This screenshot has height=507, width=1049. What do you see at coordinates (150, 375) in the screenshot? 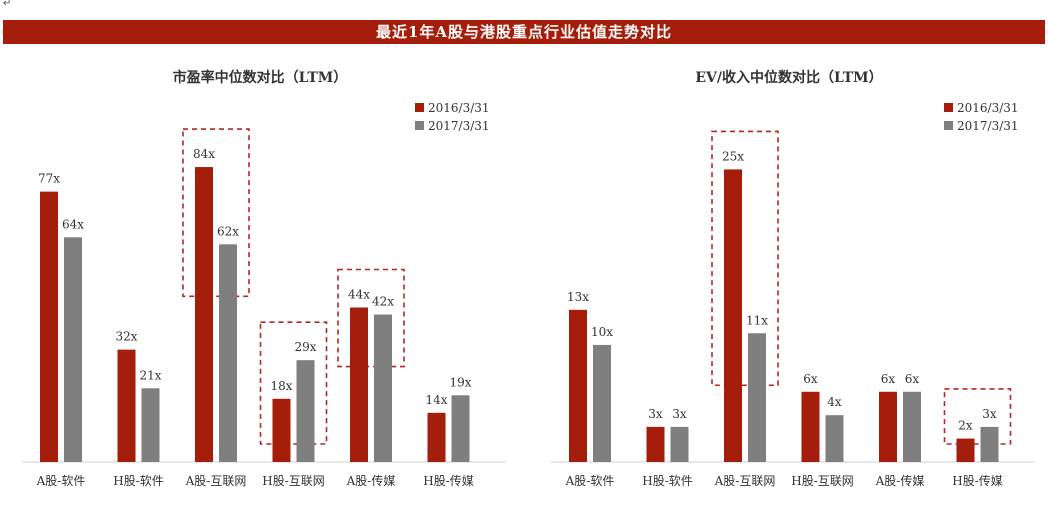
I see `data-label: 21x` at bounding box center [150, 375].